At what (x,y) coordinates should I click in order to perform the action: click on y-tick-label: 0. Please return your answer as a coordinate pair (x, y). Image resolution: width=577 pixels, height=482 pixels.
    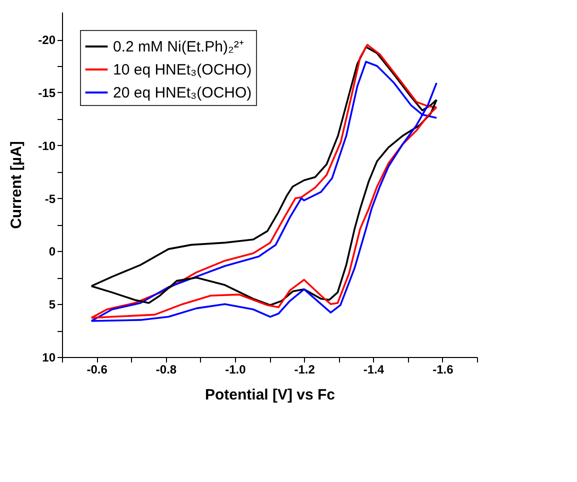
    Looking at the image, I should click on (52, 251).